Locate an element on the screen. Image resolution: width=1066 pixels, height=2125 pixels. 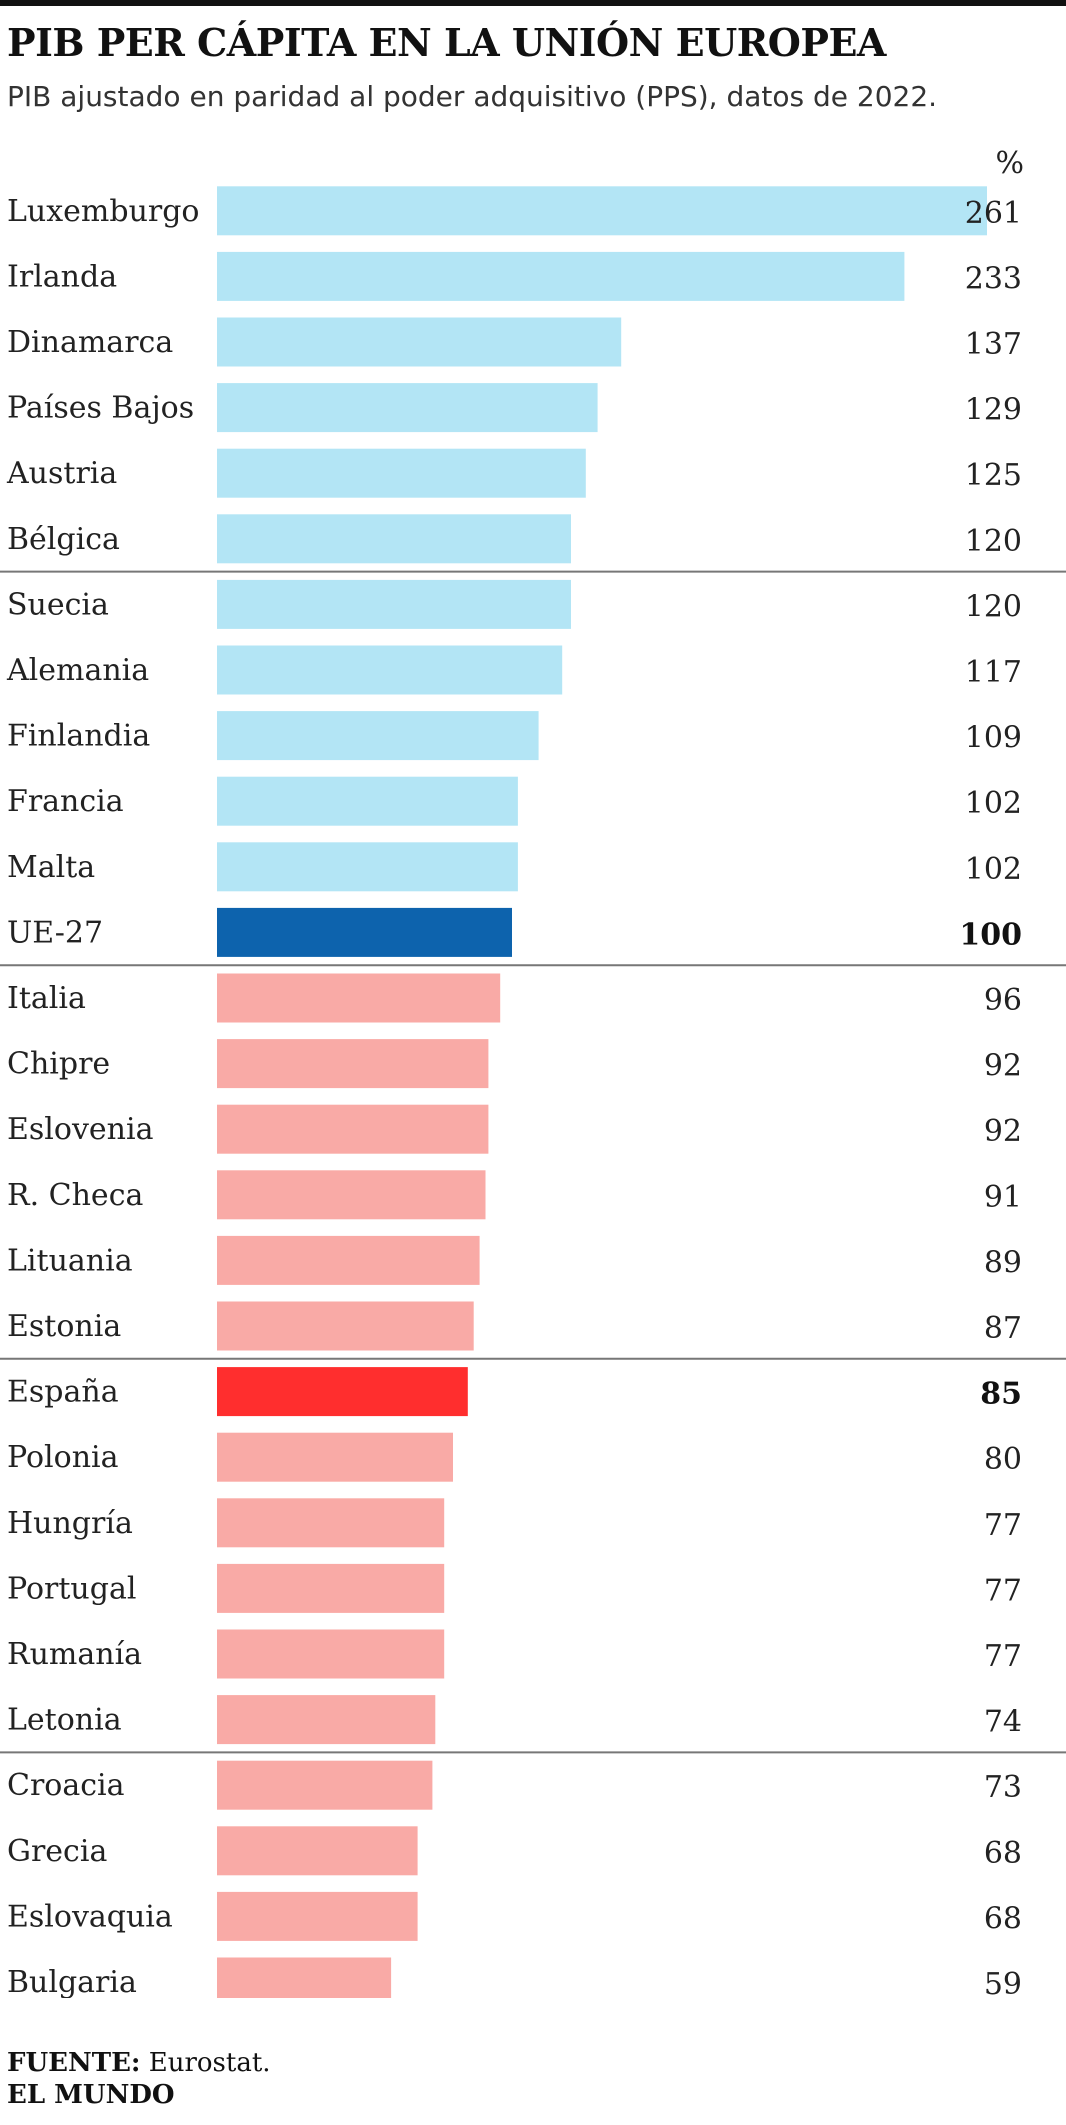
category-label-alemania: Alemania is located at coordinates (77, 670).